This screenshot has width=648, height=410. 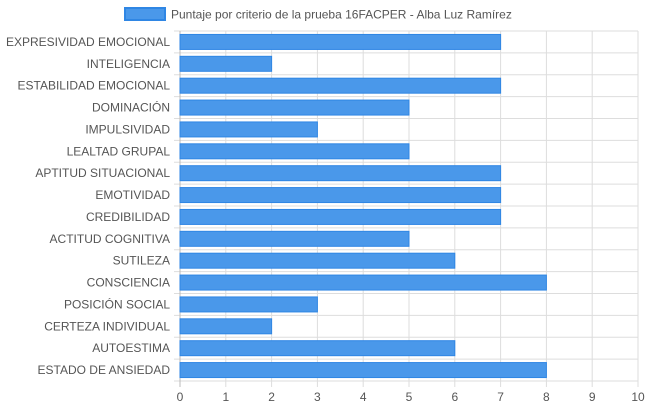 What do you see at coordinates (271, 397) in the screenshot?
I see `x-tick-label: 2` at bounding box center [271, 397].